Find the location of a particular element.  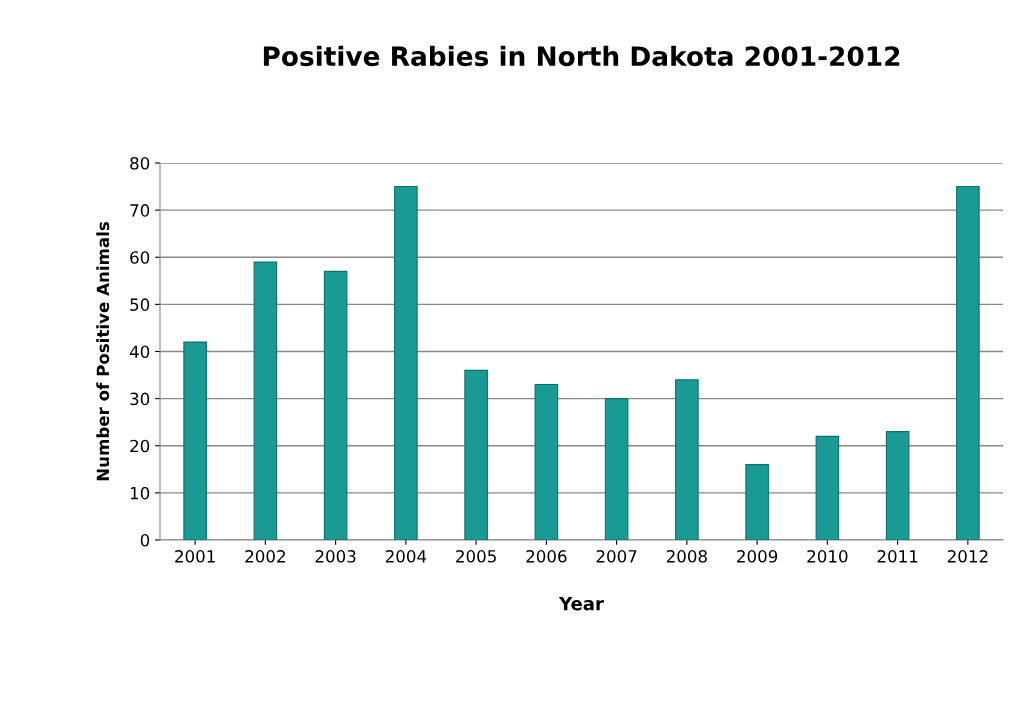

x-tick-label: 2011 is located at coordinates (897, 556).